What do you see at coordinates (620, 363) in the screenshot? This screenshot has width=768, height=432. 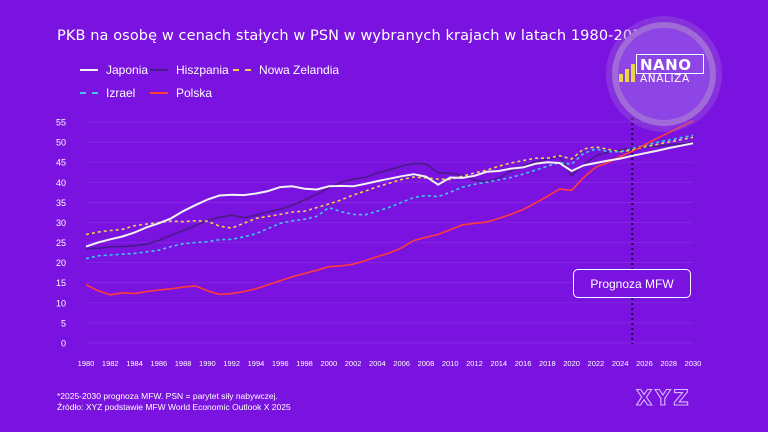 I see `x-tick-label: 2024` at bounding box center [620, 363].